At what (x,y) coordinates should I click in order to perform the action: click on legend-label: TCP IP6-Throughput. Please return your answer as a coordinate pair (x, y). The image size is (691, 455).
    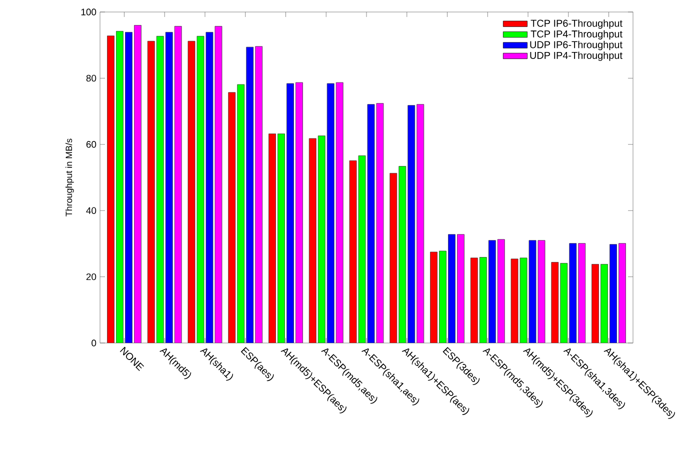
    Looking at the image, I should click on (576, 24).